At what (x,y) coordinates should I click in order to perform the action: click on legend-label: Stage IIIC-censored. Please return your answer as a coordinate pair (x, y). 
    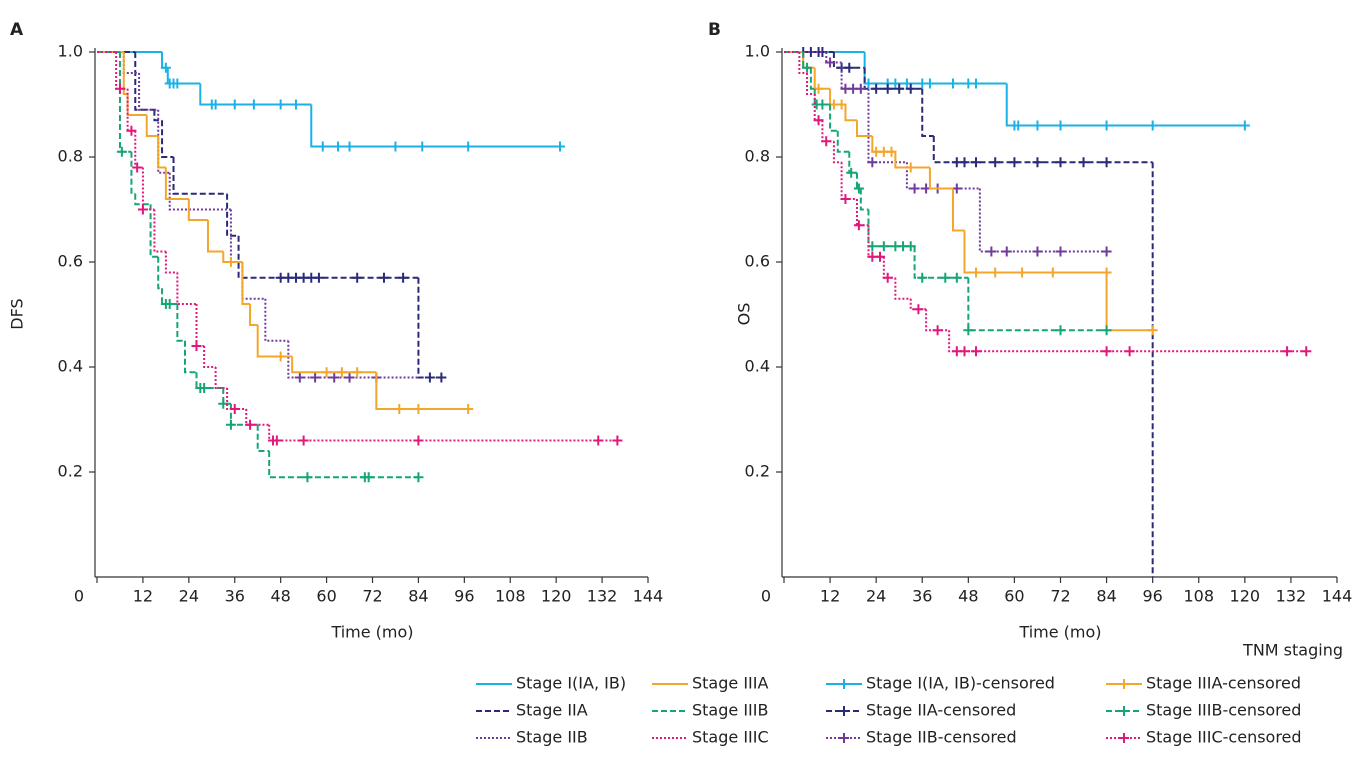
    Looking at the image, I should click on (1224, 737).